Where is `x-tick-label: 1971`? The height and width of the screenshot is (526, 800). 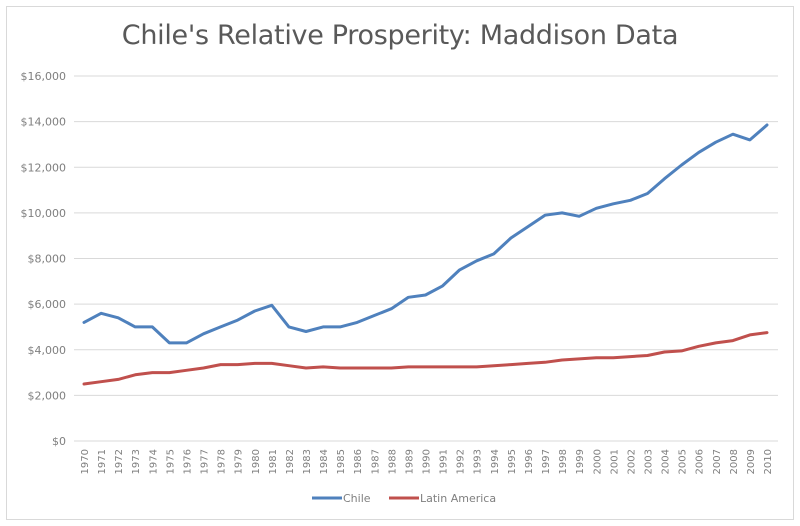
x-tick-label: 1971 is located at coordinates (102, 461).